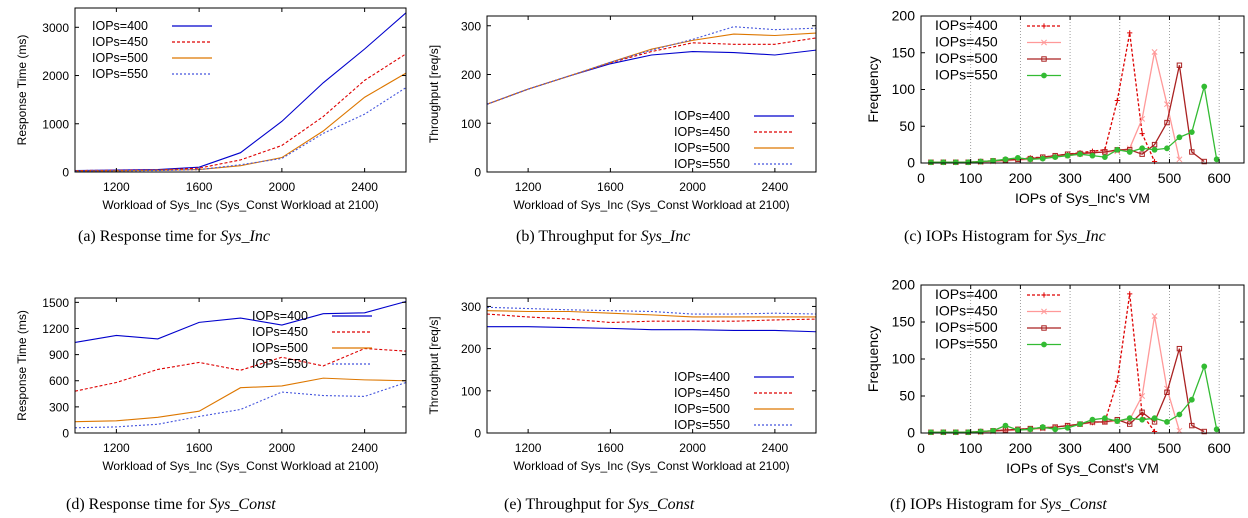  Describe the element at coordinates (55, 76) in the screenshot. I see `y-tick-label: 2000` at that location.